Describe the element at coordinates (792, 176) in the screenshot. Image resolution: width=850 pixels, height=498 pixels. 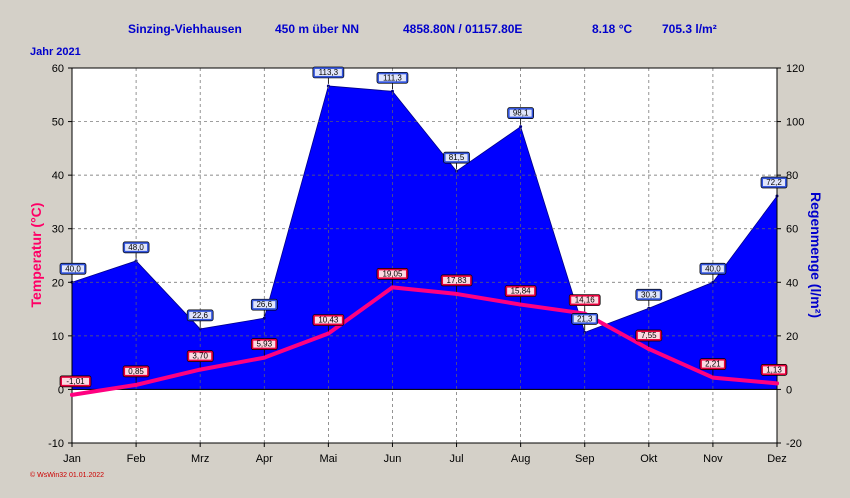
I see `y2-tick-label: 80` at that location.